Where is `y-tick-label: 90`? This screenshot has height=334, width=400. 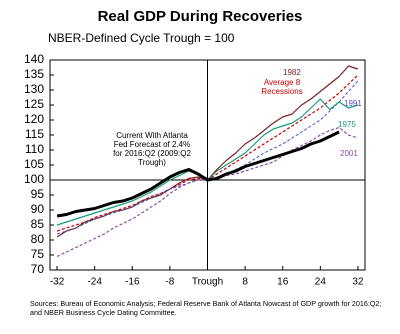 y-tick-label: 90 is located at coordinates (38, 209).